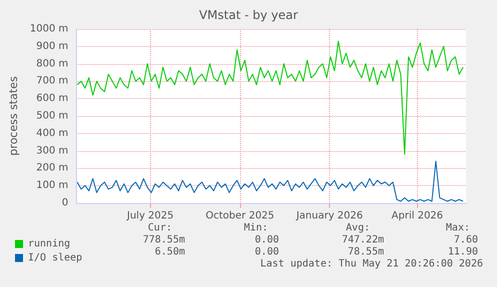  I want to click on text: 7.60, so click(466, 240).